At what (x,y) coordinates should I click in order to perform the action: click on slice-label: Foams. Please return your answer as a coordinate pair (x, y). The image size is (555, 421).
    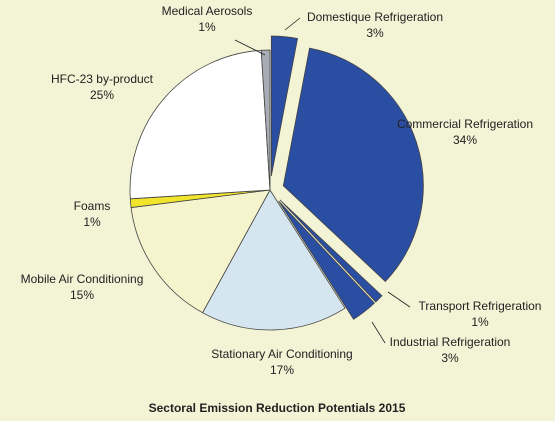
    Looking at the image, I should click on (92, 206).